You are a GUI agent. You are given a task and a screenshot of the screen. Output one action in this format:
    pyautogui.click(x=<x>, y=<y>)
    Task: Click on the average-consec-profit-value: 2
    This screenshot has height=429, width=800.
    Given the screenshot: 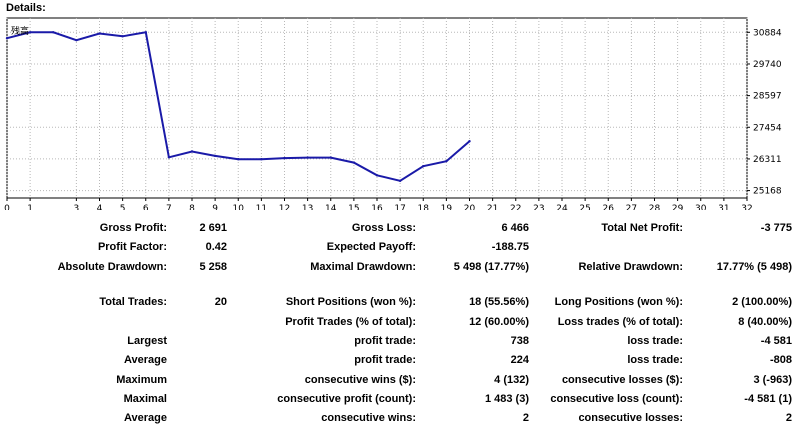 What is the action you would take?
    pyautogui.click(x=525, y=418)
    